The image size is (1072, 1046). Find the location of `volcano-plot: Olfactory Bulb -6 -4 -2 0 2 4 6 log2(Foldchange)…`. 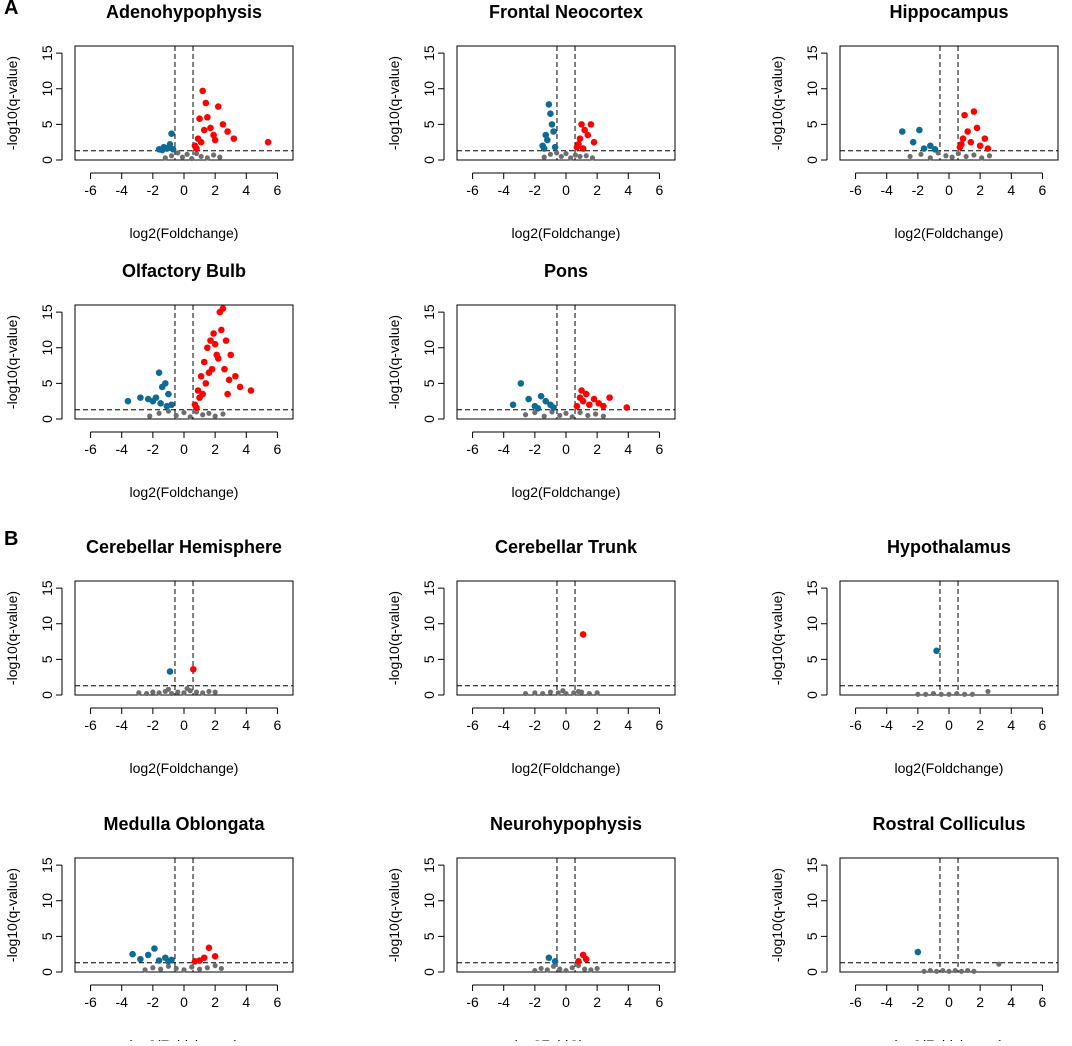

volcano-plot: Olfactory Bulb -6 -4 -2 0 2 4 6 log2(Foldchange)… is located at coordinates (149, 380).